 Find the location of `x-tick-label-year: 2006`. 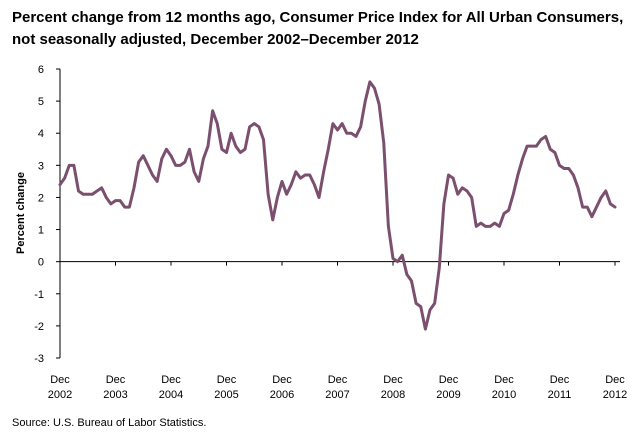

x-tick-label-year: 2006 is located at coordinates (282, 395).